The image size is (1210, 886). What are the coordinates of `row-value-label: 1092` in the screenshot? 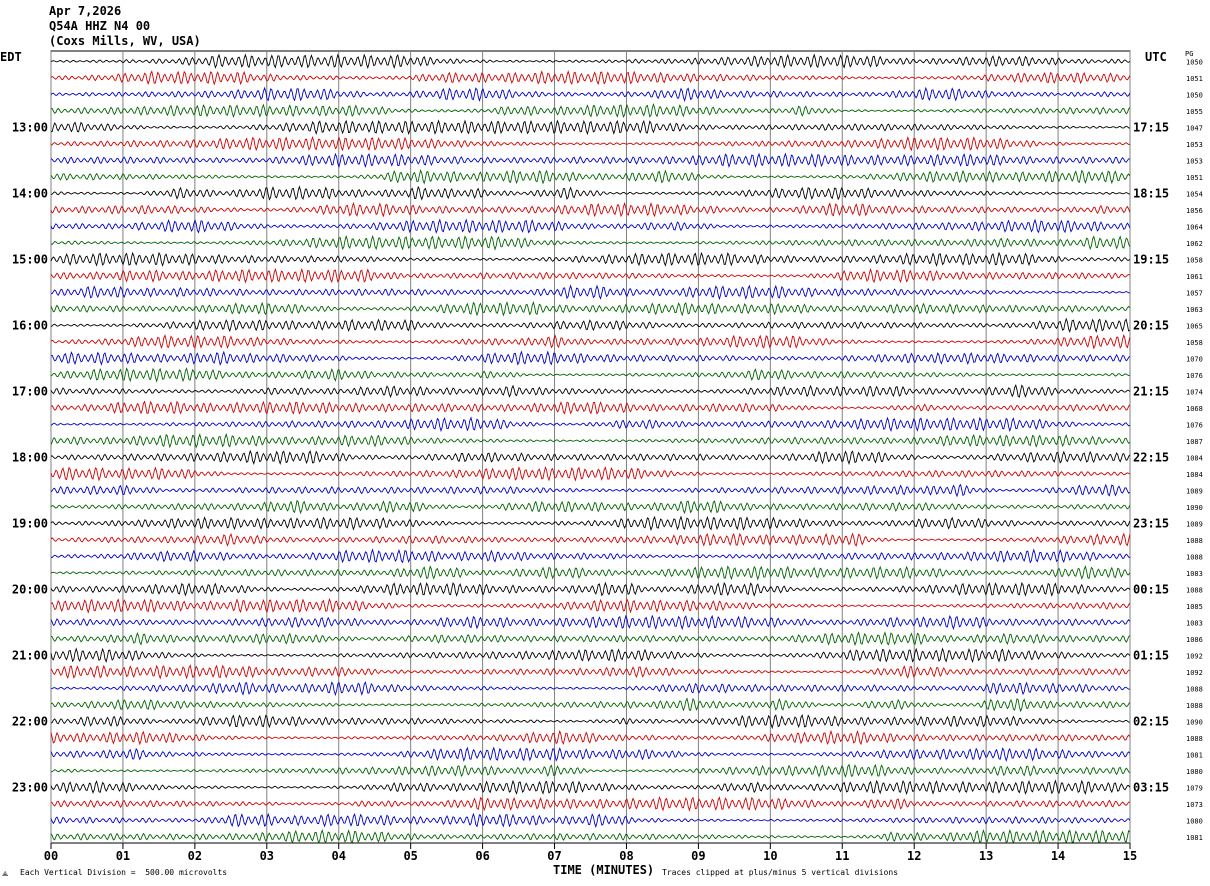 It's located at (1194, 656).